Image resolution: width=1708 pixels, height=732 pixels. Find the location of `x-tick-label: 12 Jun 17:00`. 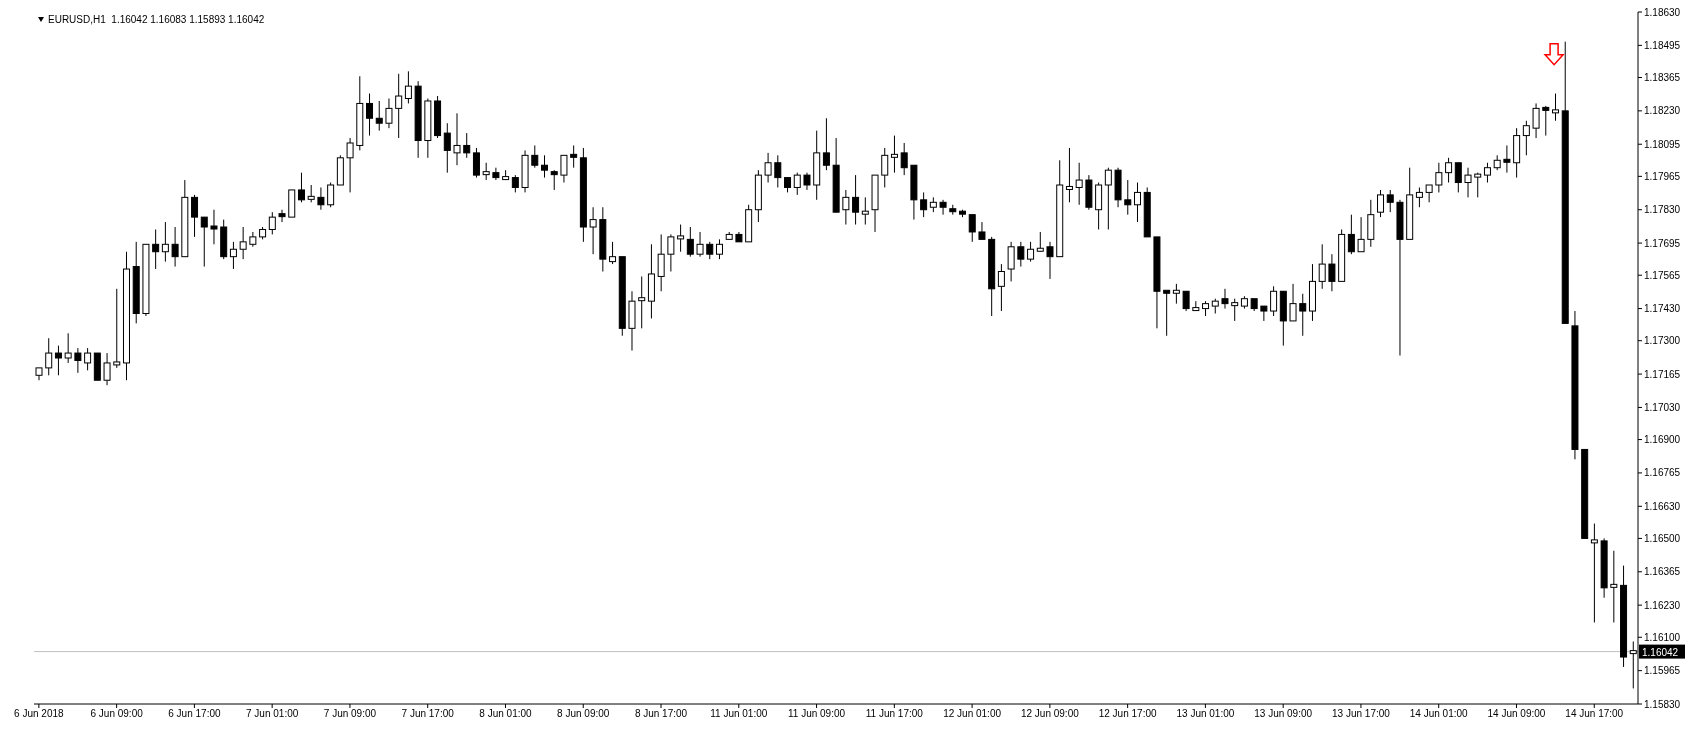

x-tick-label: 12 Jun 17:00 is located at coordinates (1127, 714).